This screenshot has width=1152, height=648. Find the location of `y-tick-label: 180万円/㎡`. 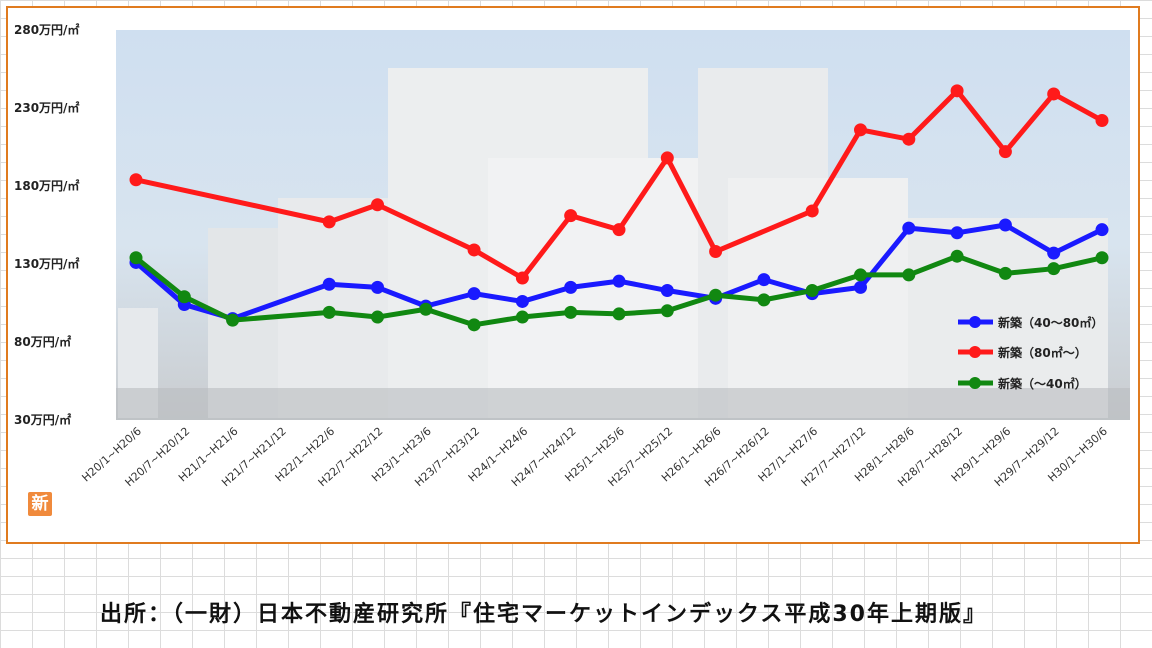

y-tick-label: 180万円/㎡ is located at coordinates (46, 185).